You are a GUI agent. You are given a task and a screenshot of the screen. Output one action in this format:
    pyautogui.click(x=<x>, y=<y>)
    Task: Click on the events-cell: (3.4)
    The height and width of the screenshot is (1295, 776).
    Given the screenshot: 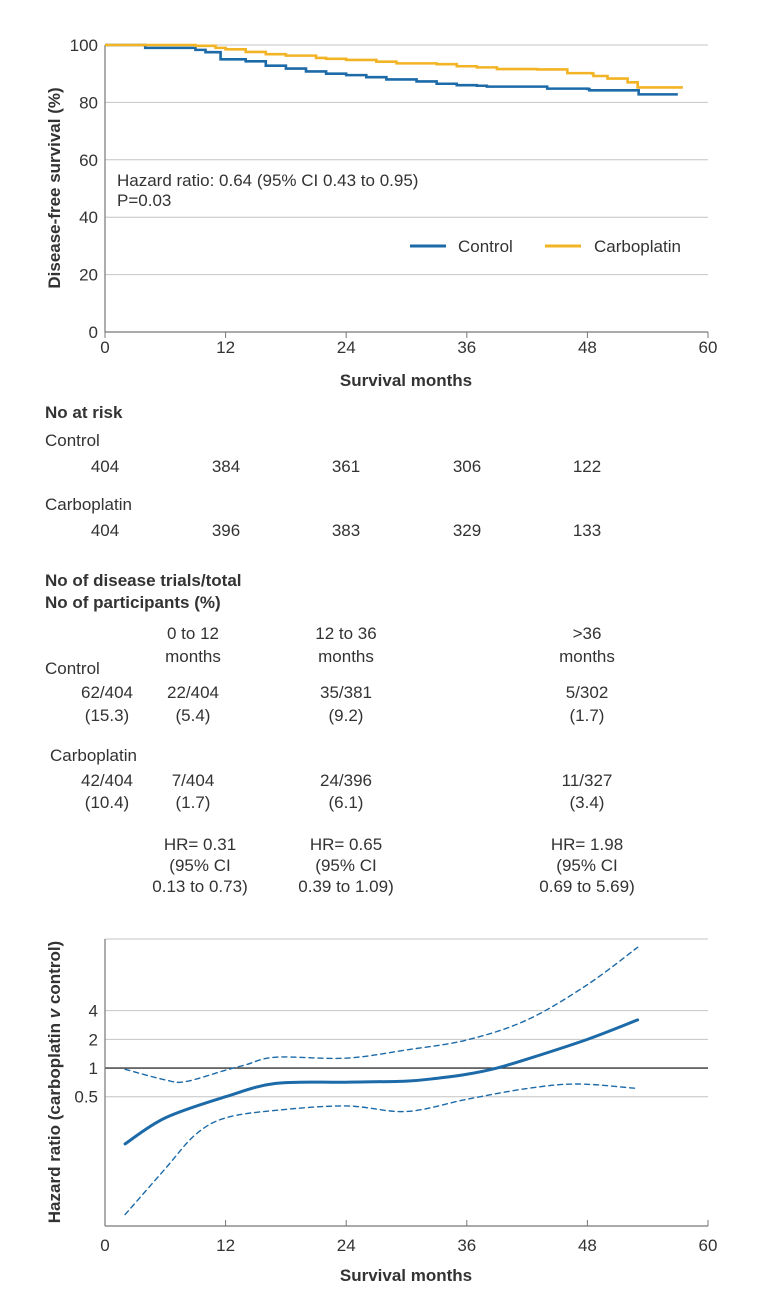 What is the action you would take?
    pyautogui.click(x=587, y=802)
    